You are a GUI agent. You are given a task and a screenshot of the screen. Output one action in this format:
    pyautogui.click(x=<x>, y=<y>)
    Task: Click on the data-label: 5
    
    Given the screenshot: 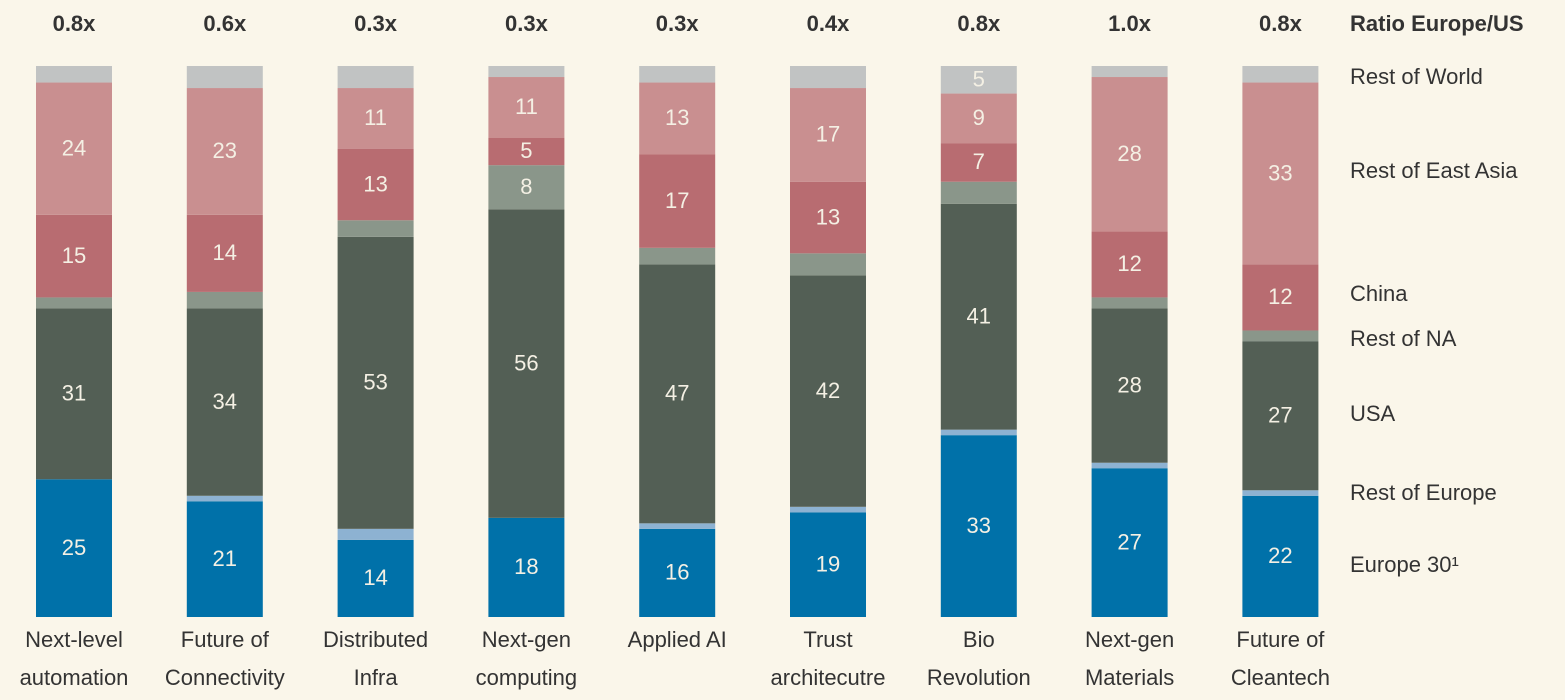 What is the action you would take?
    pyautogui.click(x=979, y=79)
    